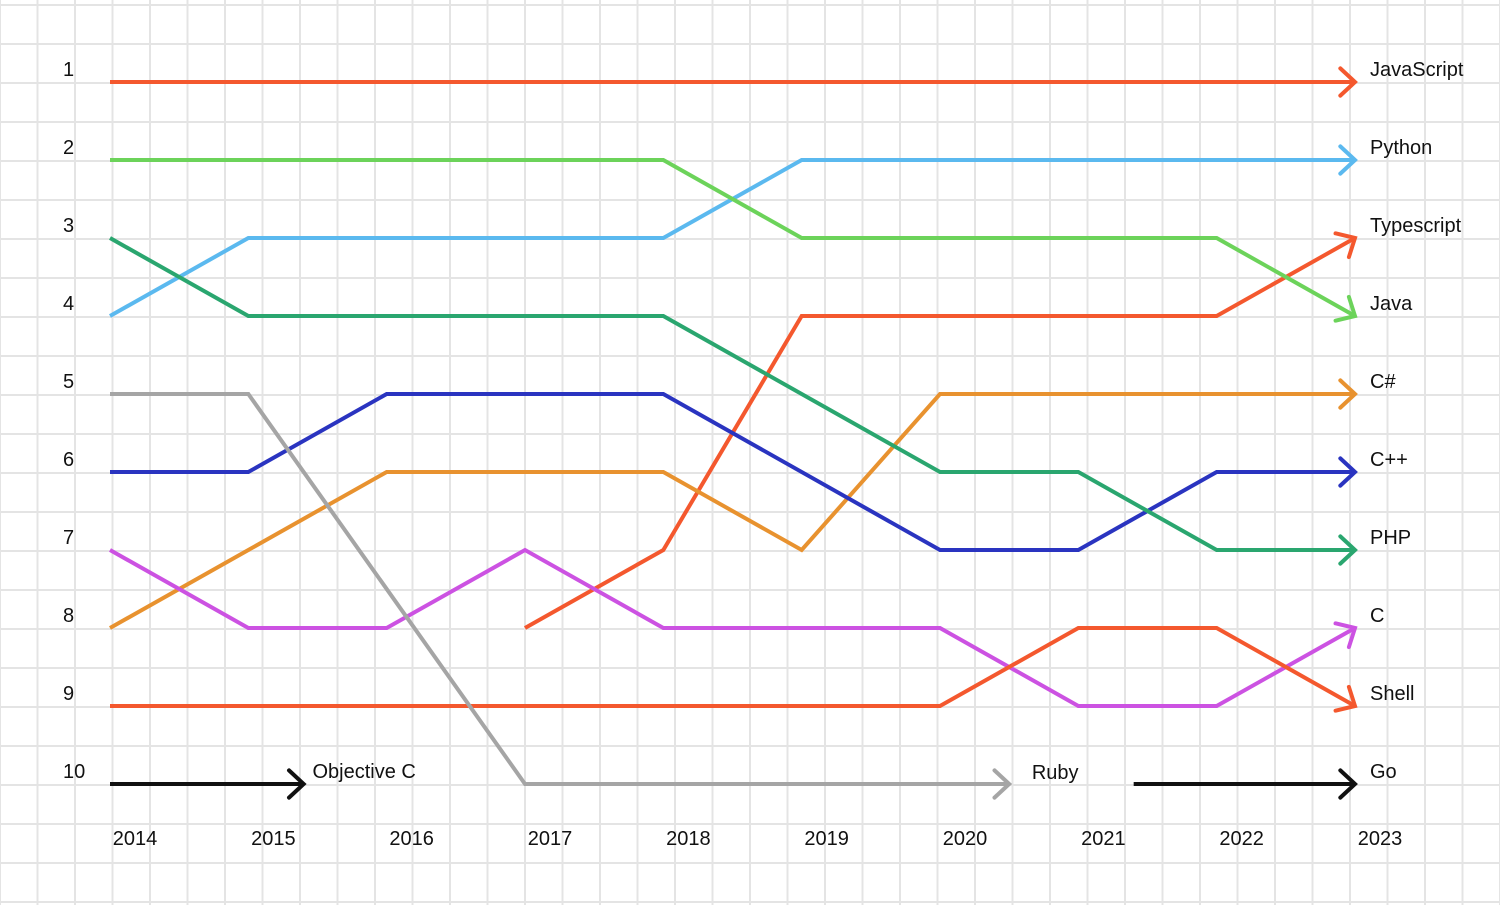  What do you see at coordinates (68, 460) in the screenshot?
I see `rank-label: 6` at bounding box center [68, 460].